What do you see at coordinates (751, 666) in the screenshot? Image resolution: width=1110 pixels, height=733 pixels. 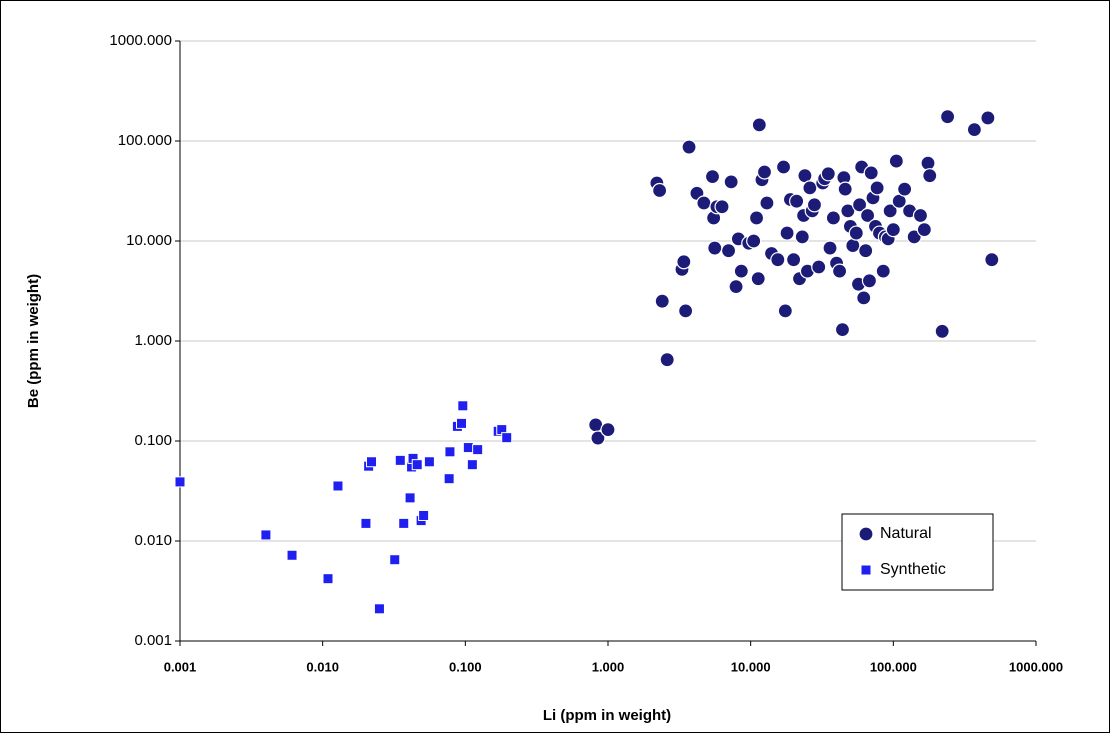 I see `x-tick-label: 10.000` at bounding box center [751, 666].